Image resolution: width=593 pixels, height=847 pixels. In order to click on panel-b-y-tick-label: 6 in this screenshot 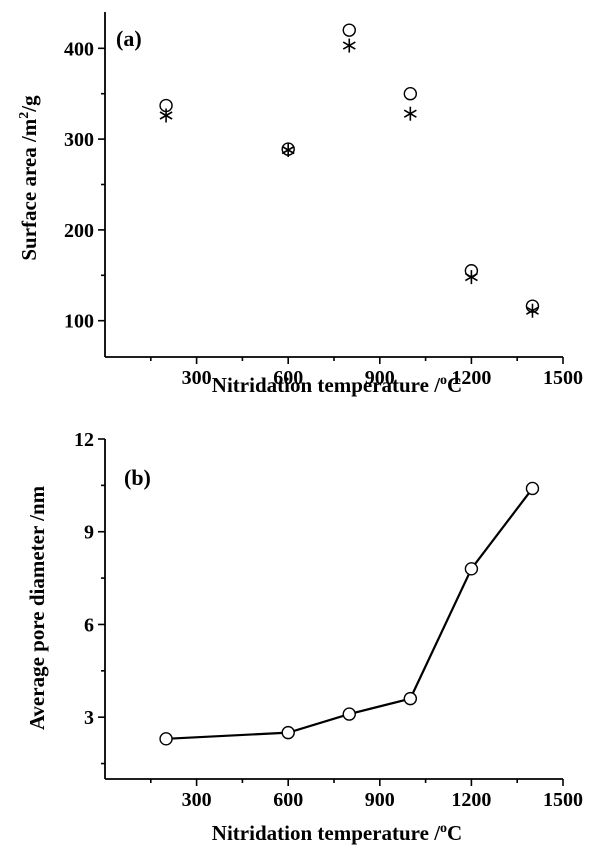, I will do `click(89, 625)`.